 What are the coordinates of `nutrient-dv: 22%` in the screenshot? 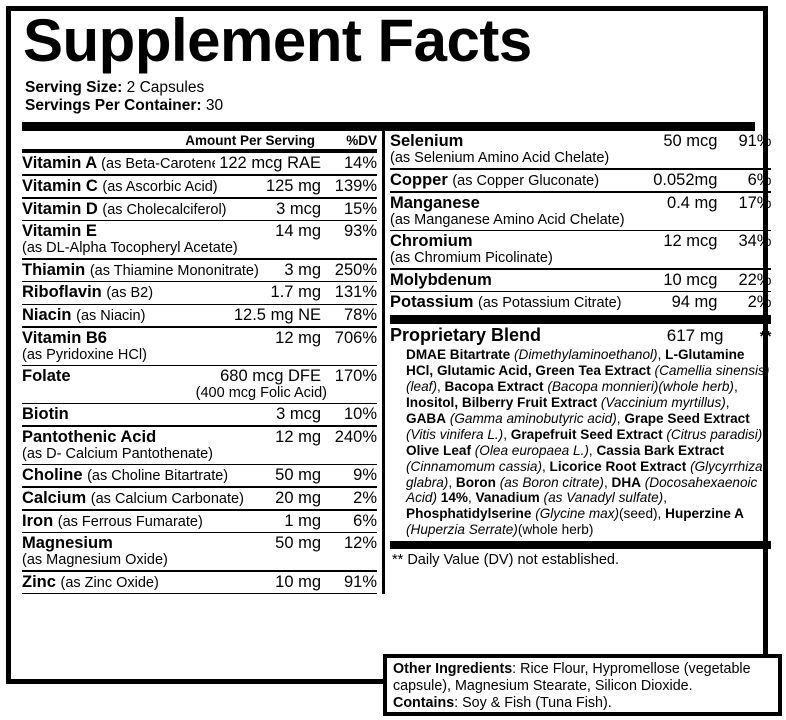 It's located at (755, 279).